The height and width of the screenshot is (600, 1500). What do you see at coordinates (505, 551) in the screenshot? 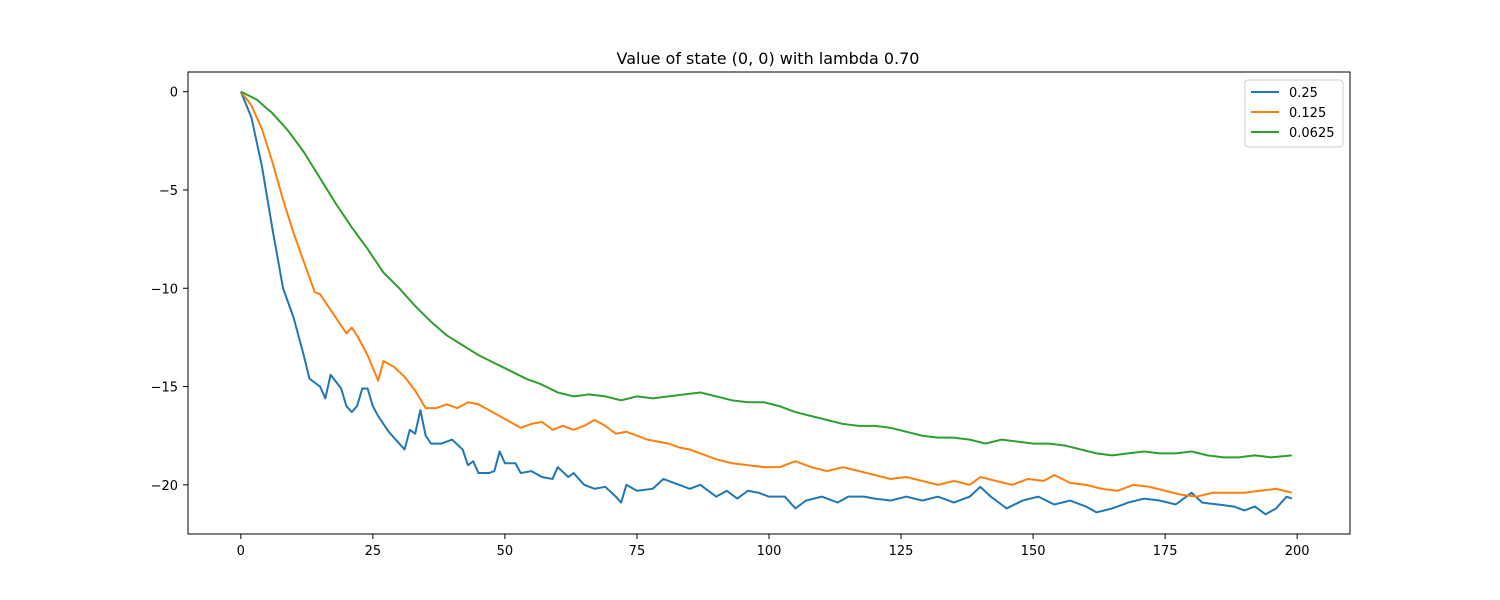
I see `x-tick-label: 50` at bounding box center [505, 551].